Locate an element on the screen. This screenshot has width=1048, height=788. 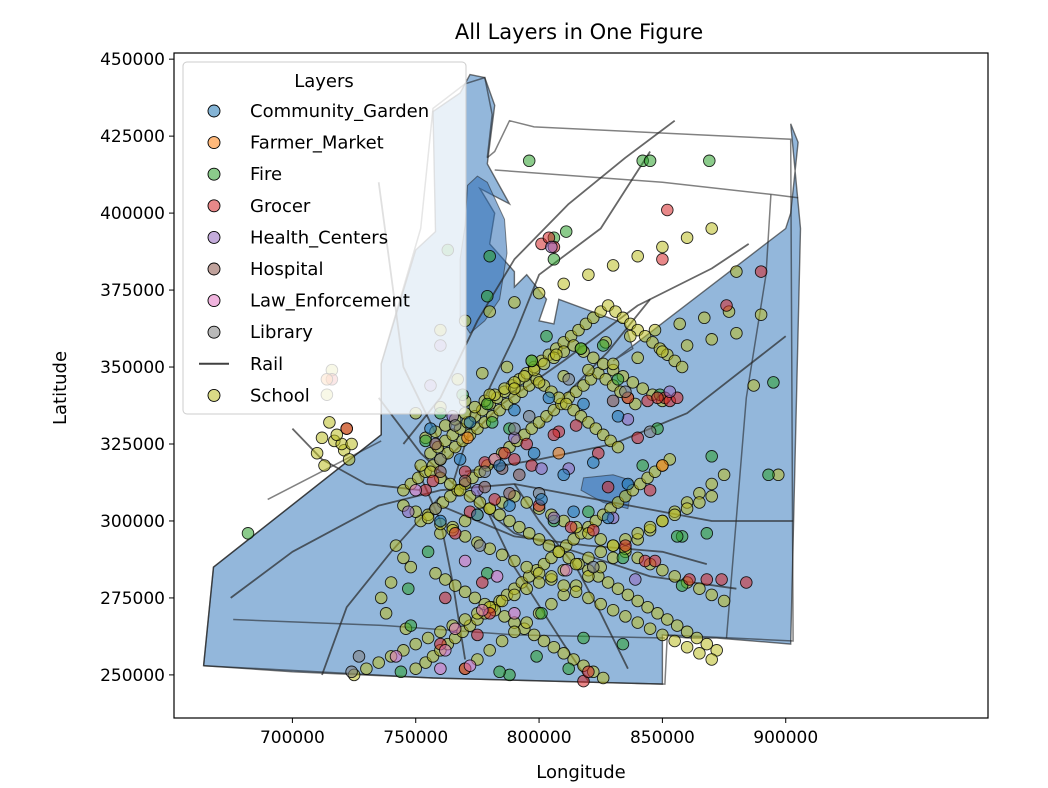
y-tick-label: 450000 is located at coordinates (132, 60).